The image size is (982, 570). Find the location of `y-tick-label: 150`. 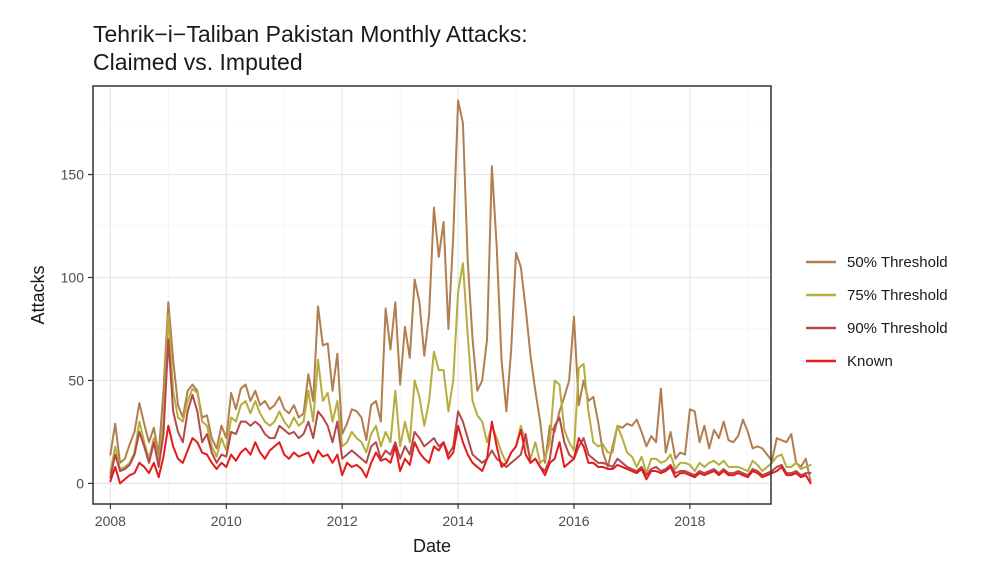

y-tick-label: 150 is located at coordinates (73, 175).